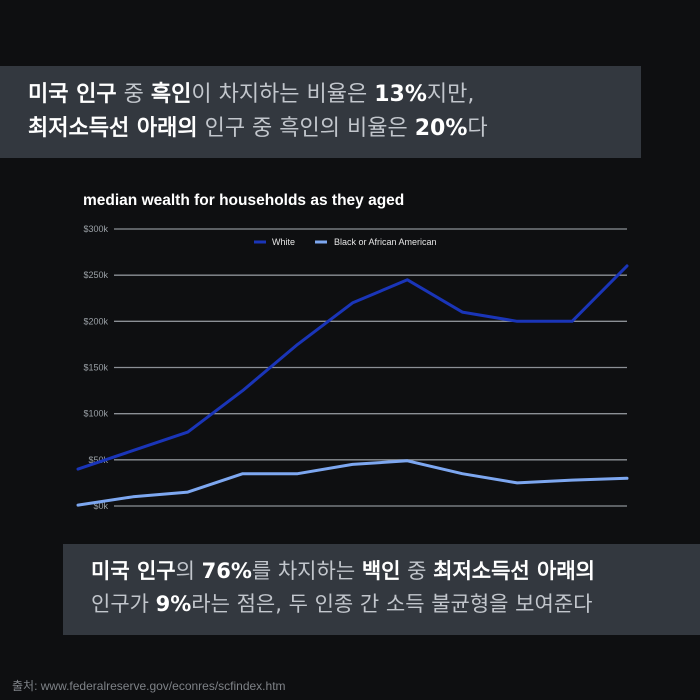  I want to click on caption-segment: 13%, so click(400, 94).